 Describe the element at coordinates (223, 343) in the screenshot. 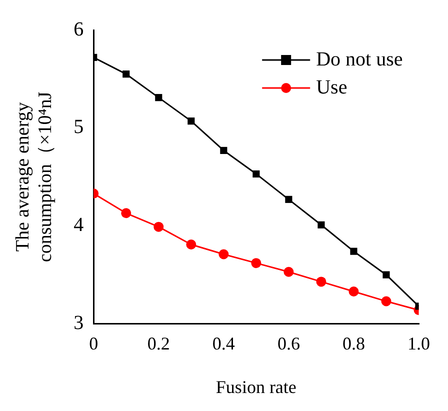

I see `x-tick-label: 0.4` at that location.